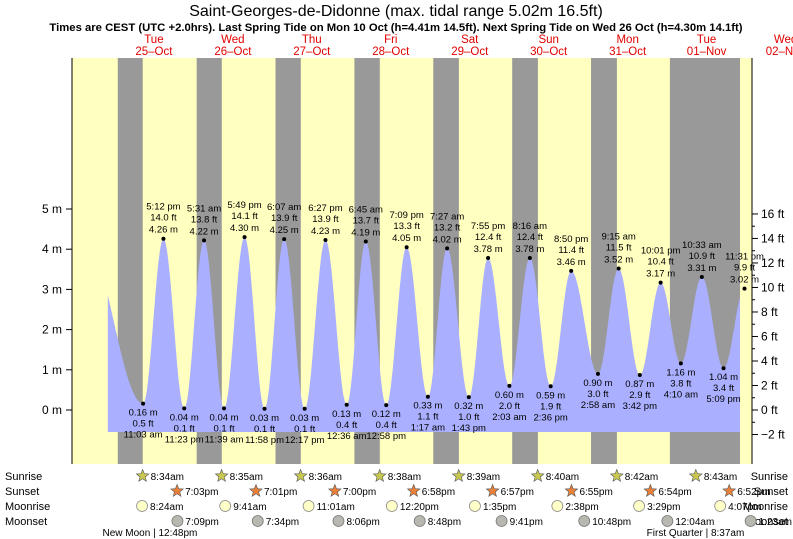 This screenshot has width=793, height=539. I want to click on moonrise-icon, so click(475, 506).